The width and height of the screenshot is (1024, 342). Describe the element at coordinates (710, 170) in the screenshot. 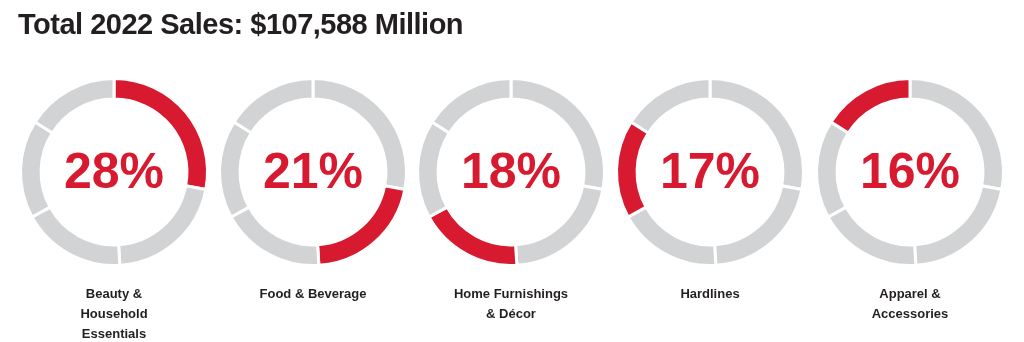

I see `text: 17%` at that location.